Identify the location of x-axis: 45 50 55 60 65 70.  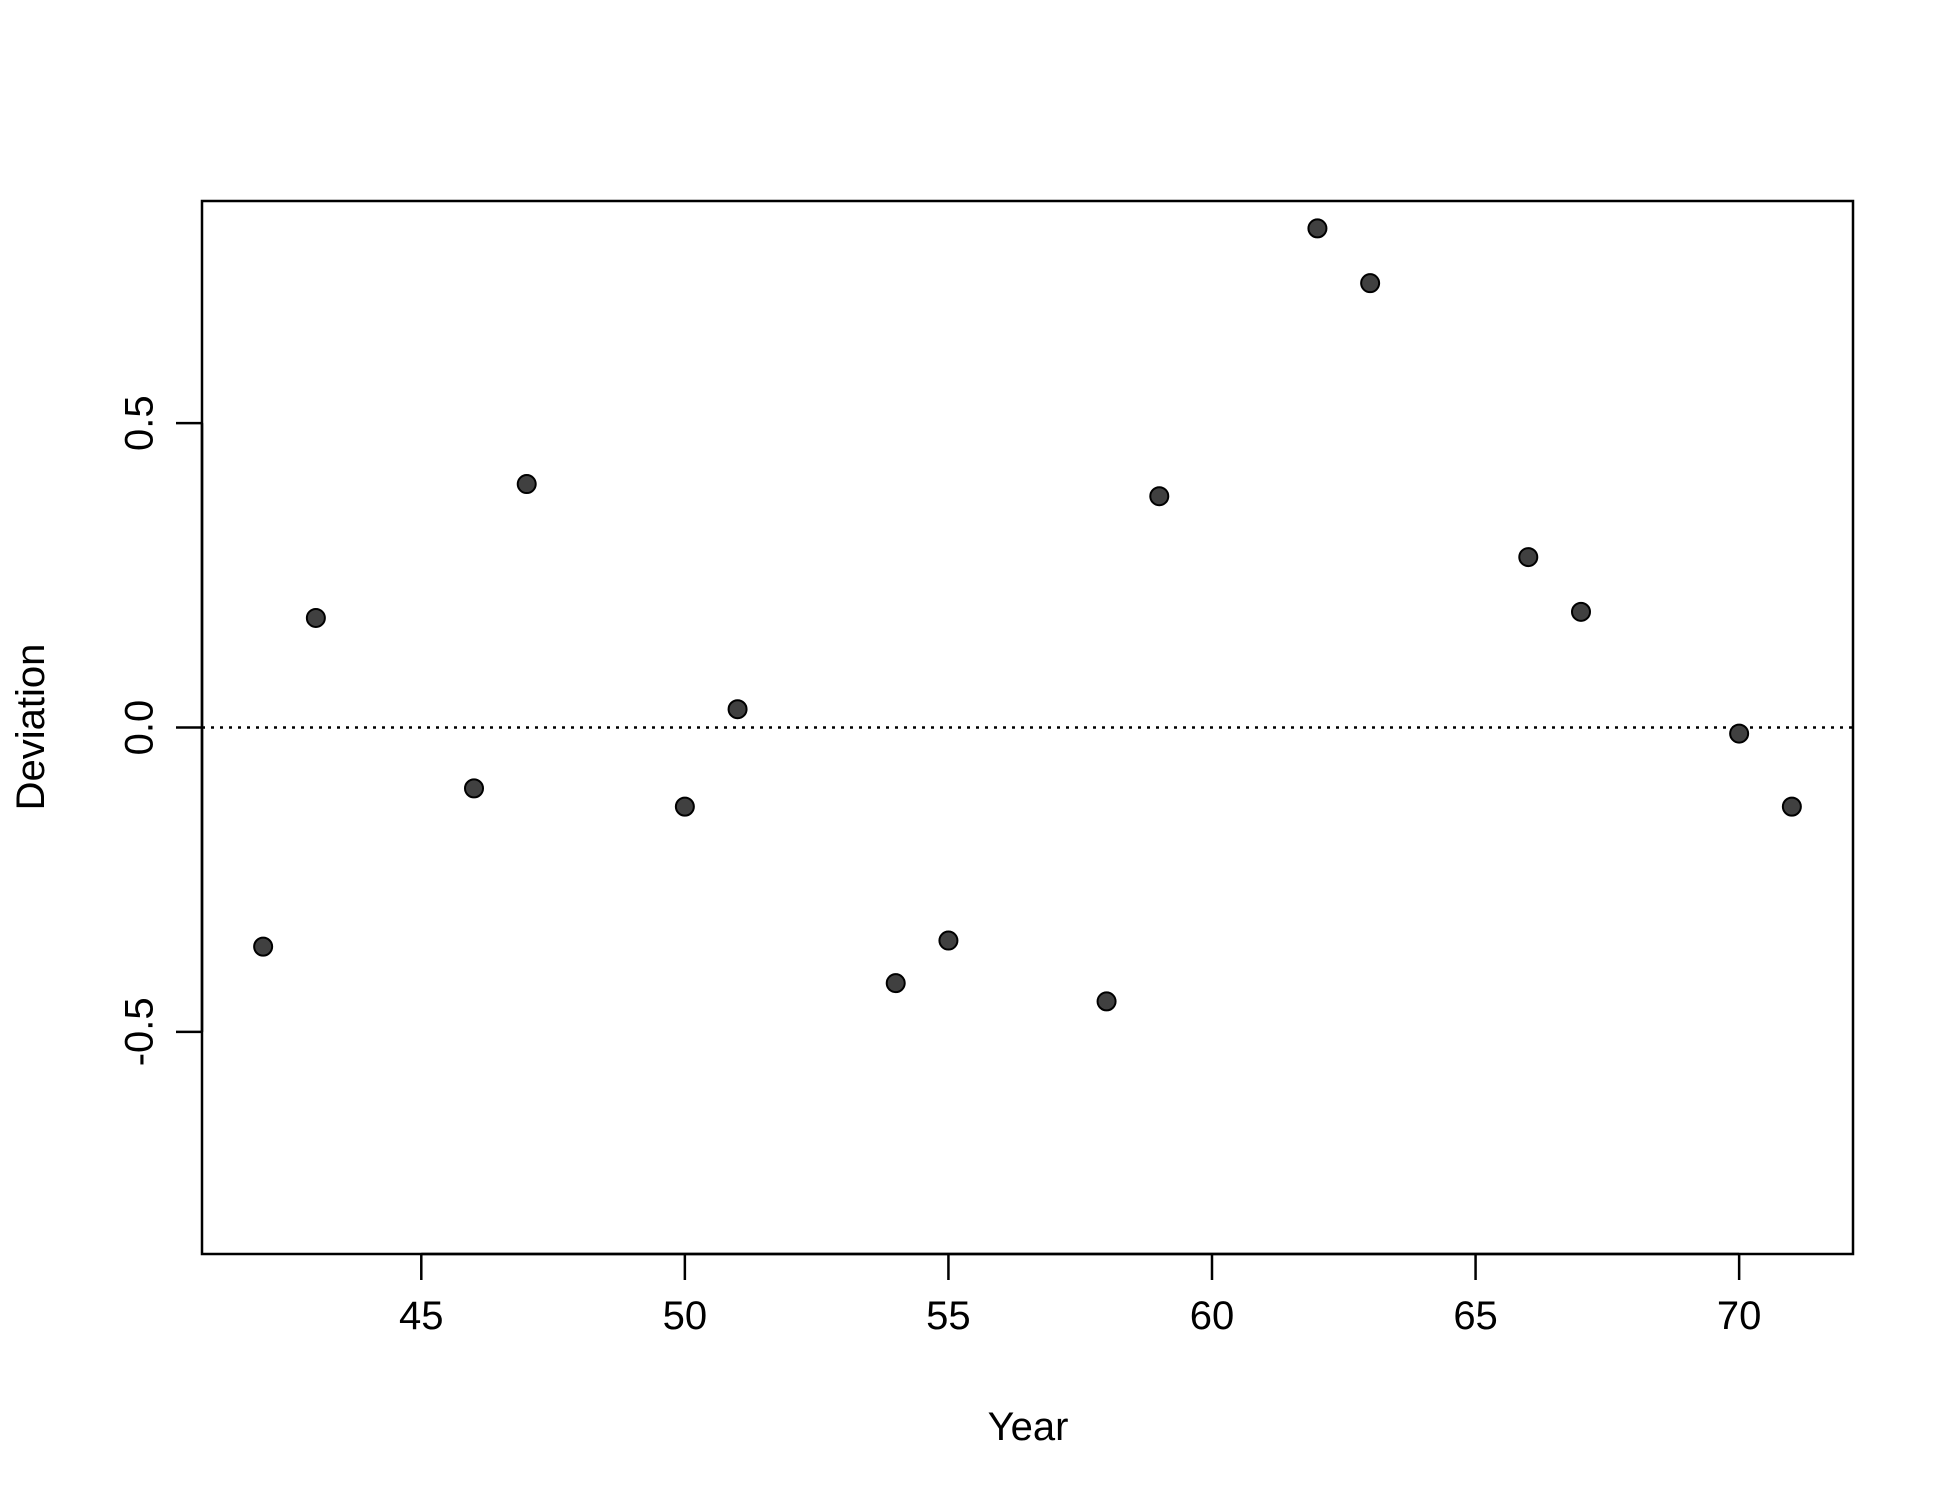
(1080, 1295).